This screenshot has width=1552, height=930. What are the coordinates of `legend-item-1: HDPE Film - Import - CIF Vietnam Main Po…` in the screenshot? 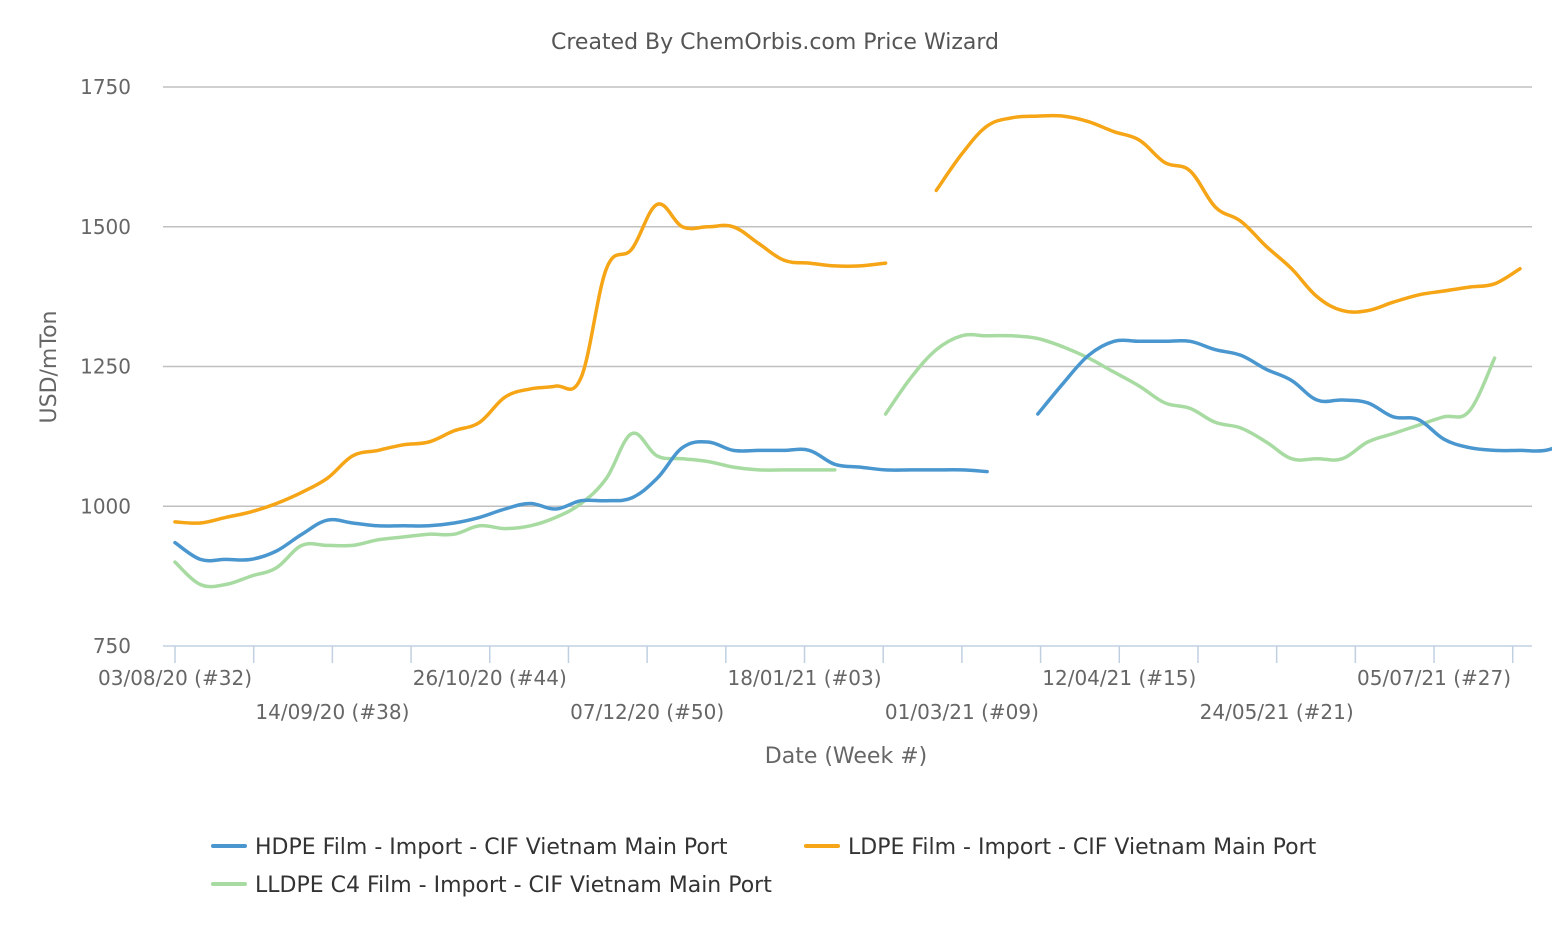 It's located at (469, 847).